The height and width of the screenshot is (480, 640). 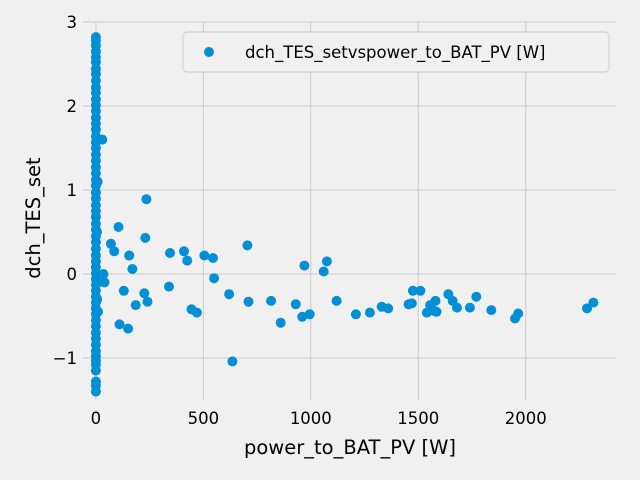 I want to click on legend: dch_TES_setvspower_to_BAT_PV [W], so click(x=396, y=52).